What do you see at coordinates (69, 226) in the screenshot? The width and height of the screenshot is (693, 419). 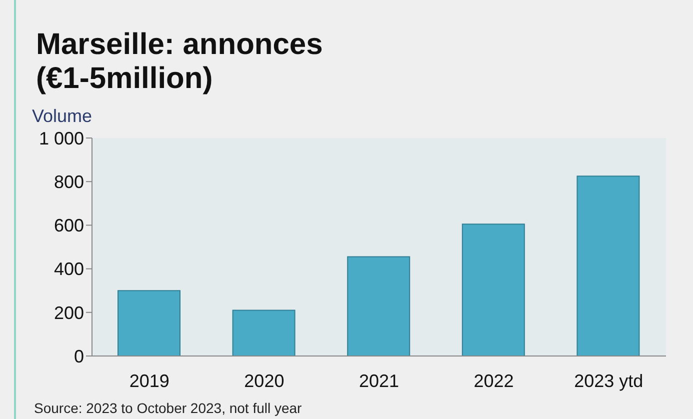 I see `y-tick-label: 600` at bounding box center [69, 226].